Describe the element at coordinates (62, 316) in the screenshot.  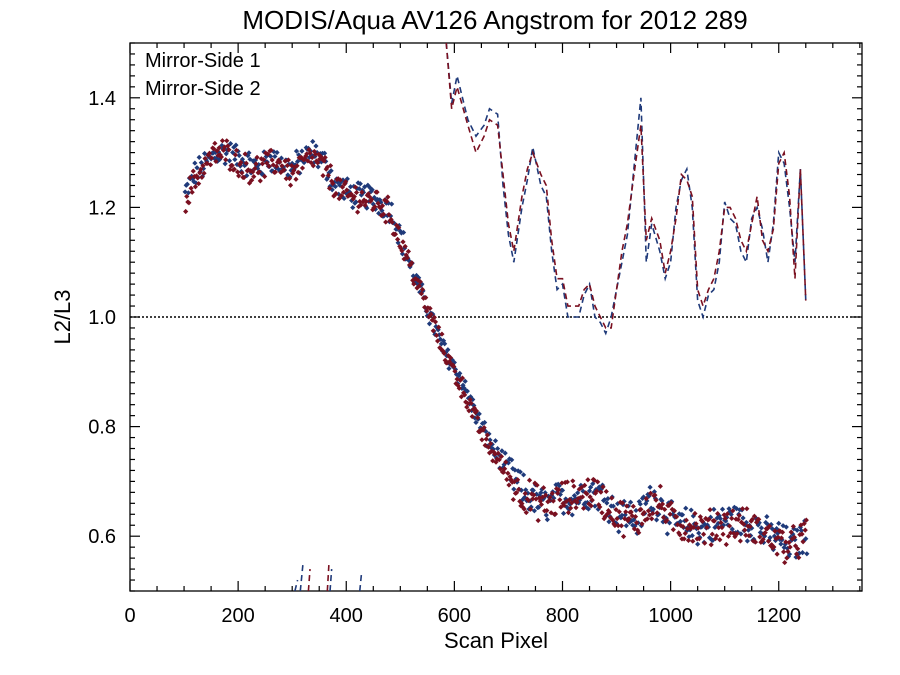
I see `y-axis-label: L2/L3` at that location.